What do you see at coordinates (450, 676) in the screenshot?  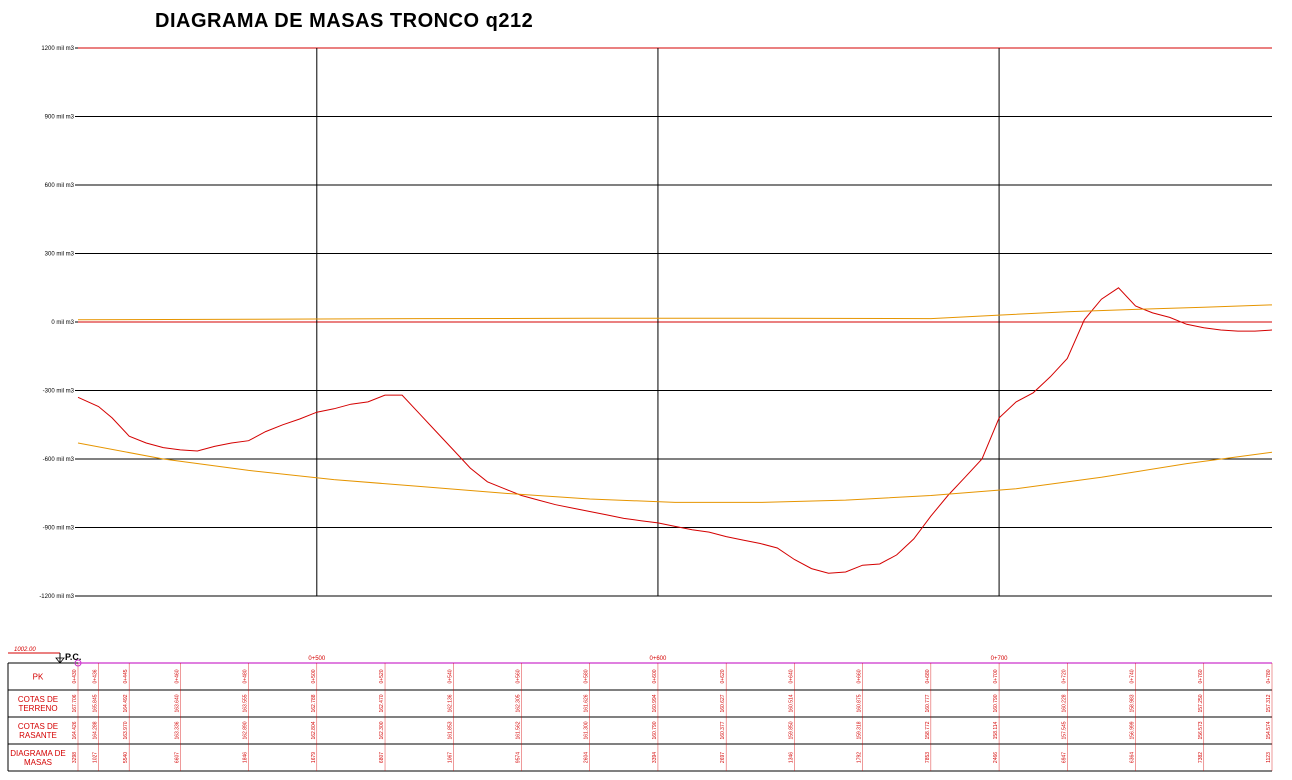 I see `band-cell-pk: 0+540` at bounding box center [450, 676].